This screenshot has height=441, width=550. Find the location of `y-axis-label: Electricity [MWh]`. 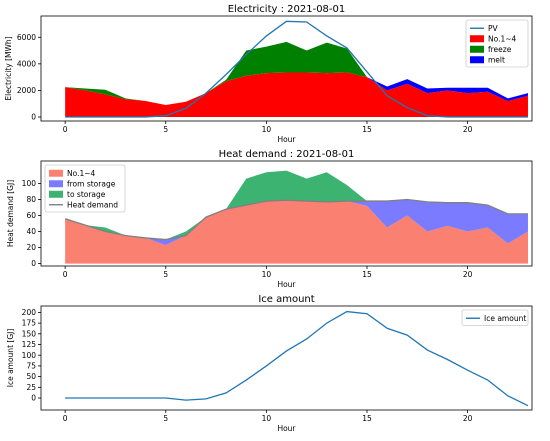

y-axis-label: Electricity [MWh] is located at coordinates (8, 68).